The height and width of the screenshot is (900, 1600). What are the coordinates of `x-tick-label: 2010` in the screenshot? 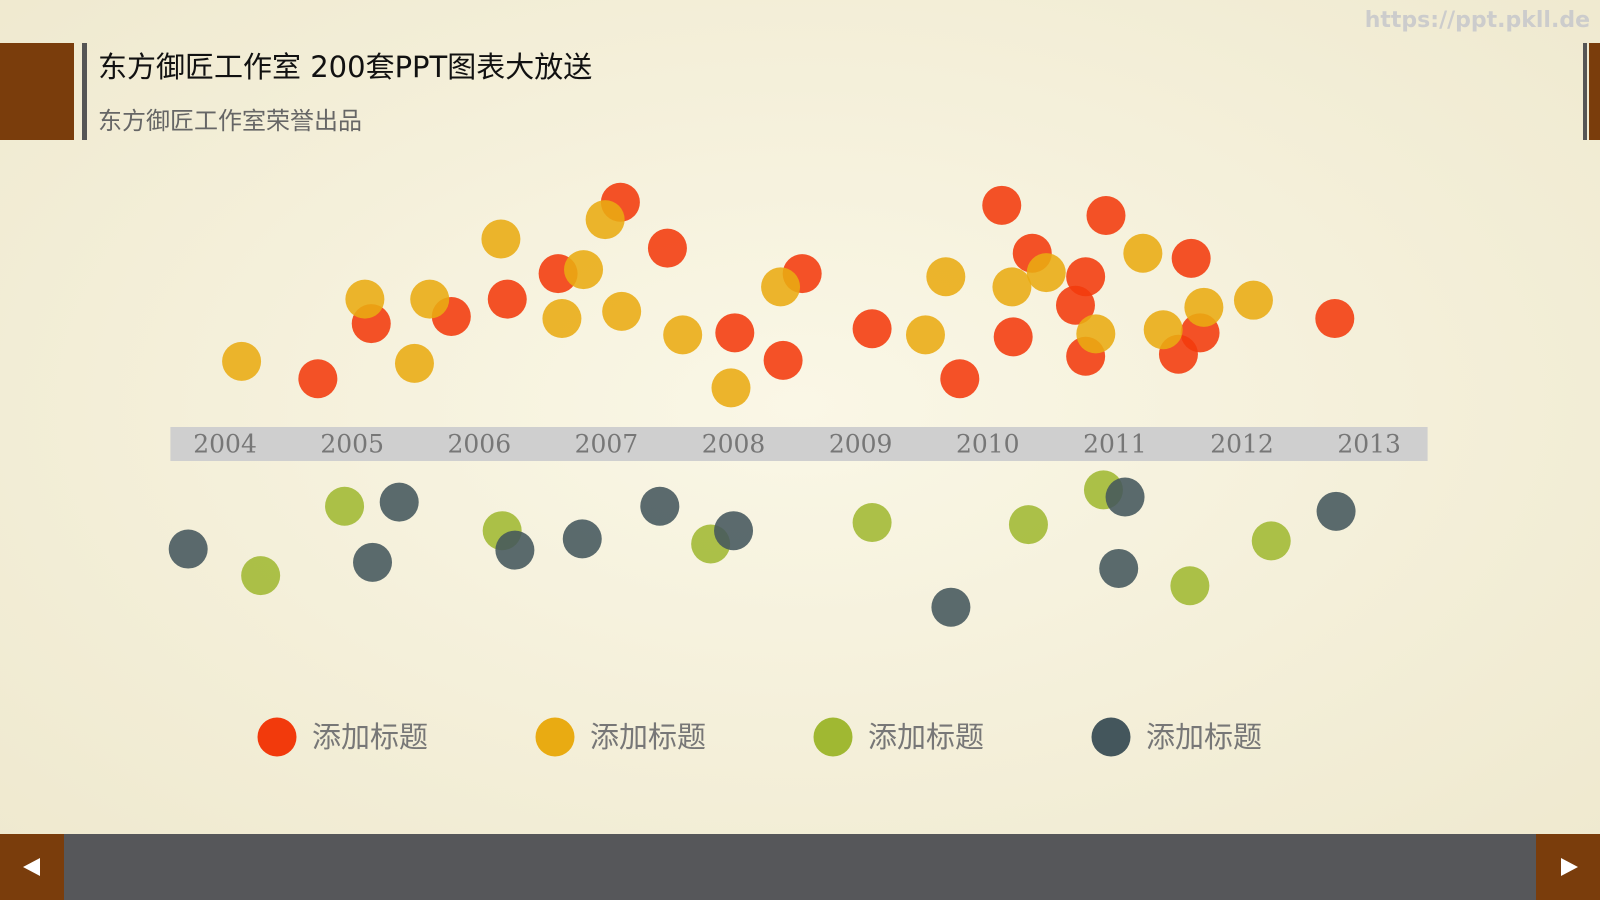 It's located at (988, 444).